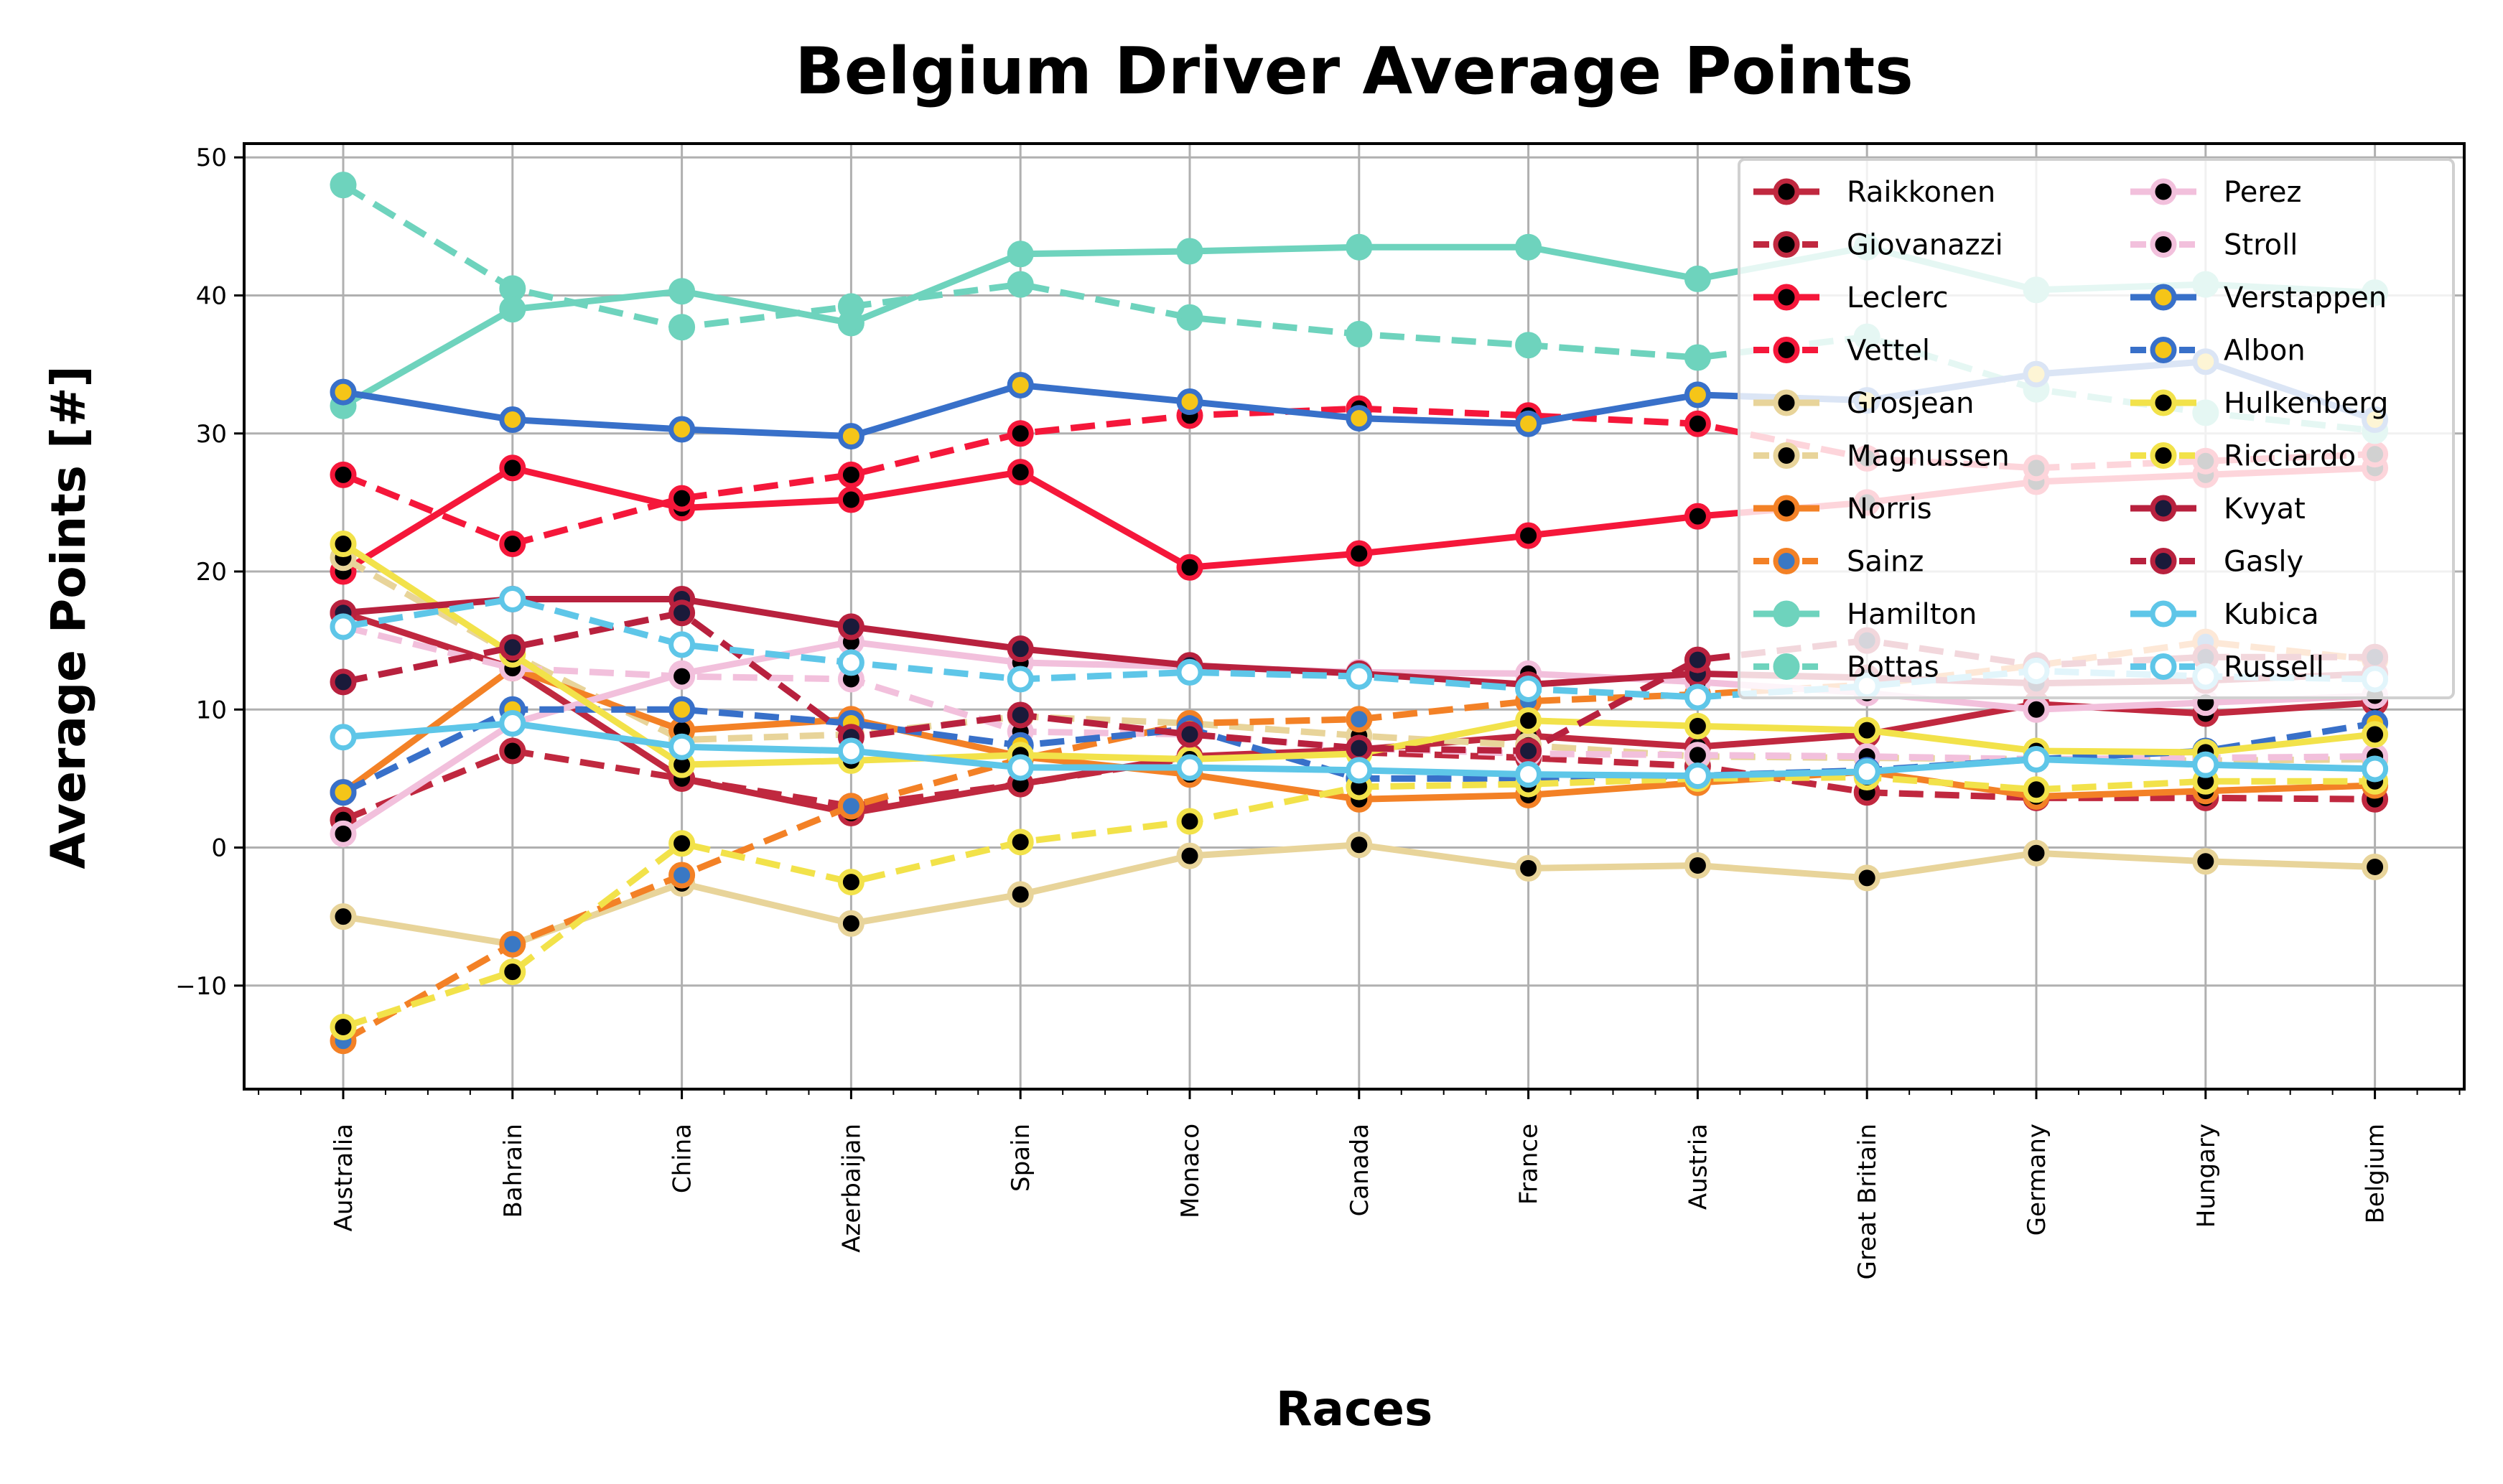 This screenshot has height=1484, width=2503. I want to click on legend-label: Leclerc, so click(1897, 297).